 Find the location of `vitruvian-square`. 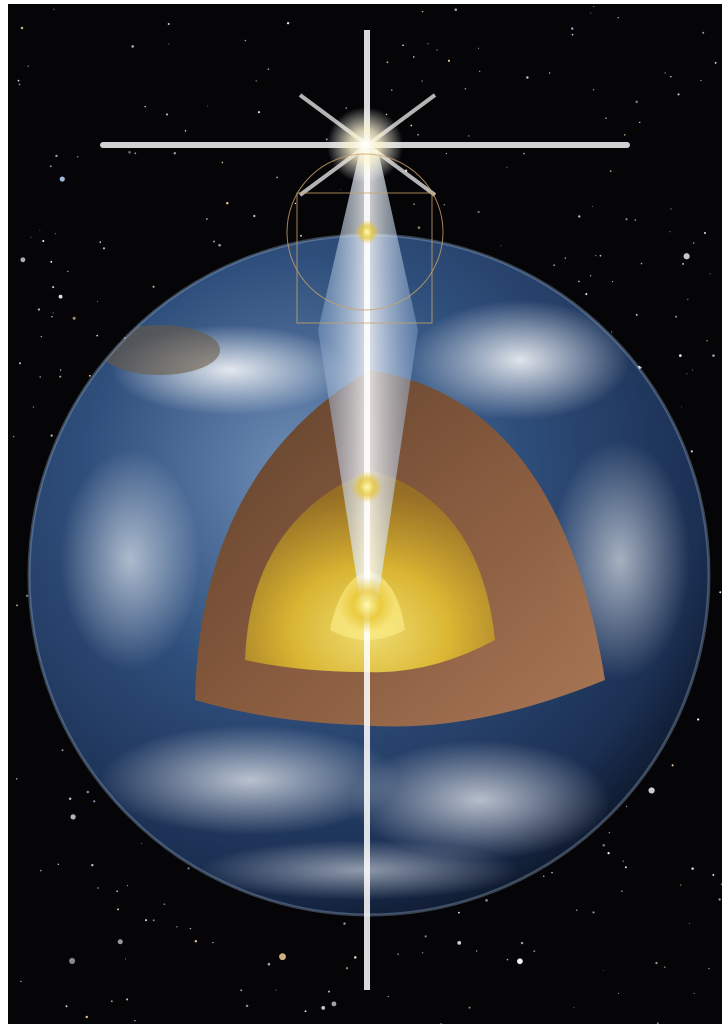

vitruvian-square is located at coordinates (364, 258).